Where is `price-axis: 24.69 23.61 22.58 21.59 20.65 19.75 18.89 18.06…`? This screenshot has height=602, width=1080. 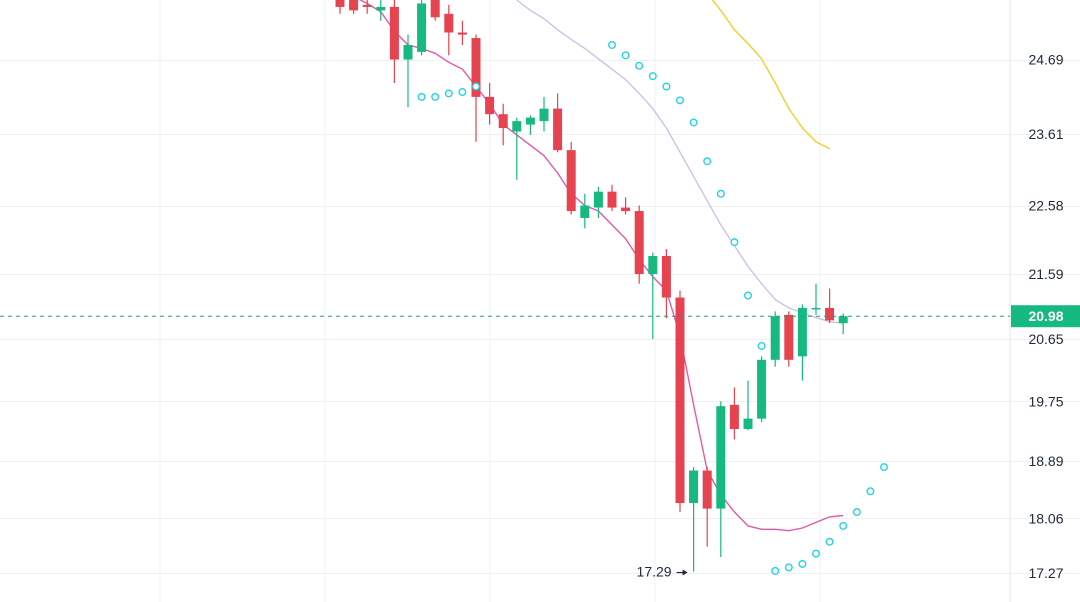
price-axis: 24.69 23.61 22.58 21.59 20.65 19.75 18.89 18.06… is located at coordinates (1045, 316).